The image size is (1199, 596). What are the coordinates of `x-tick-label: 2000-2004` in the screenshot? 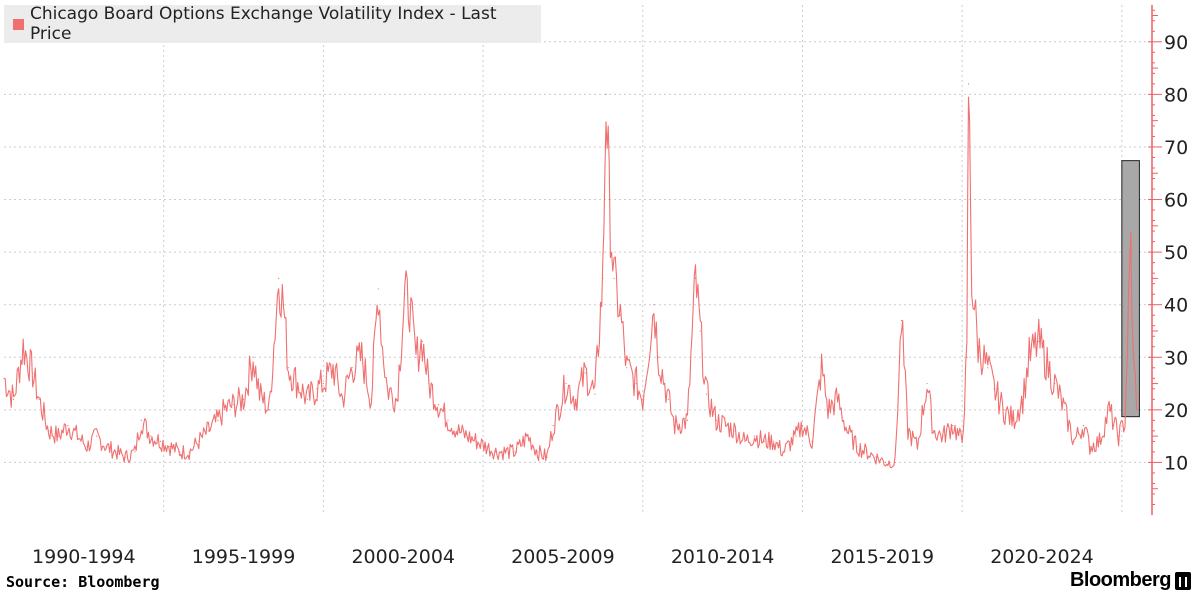 It's located at (403, 557).